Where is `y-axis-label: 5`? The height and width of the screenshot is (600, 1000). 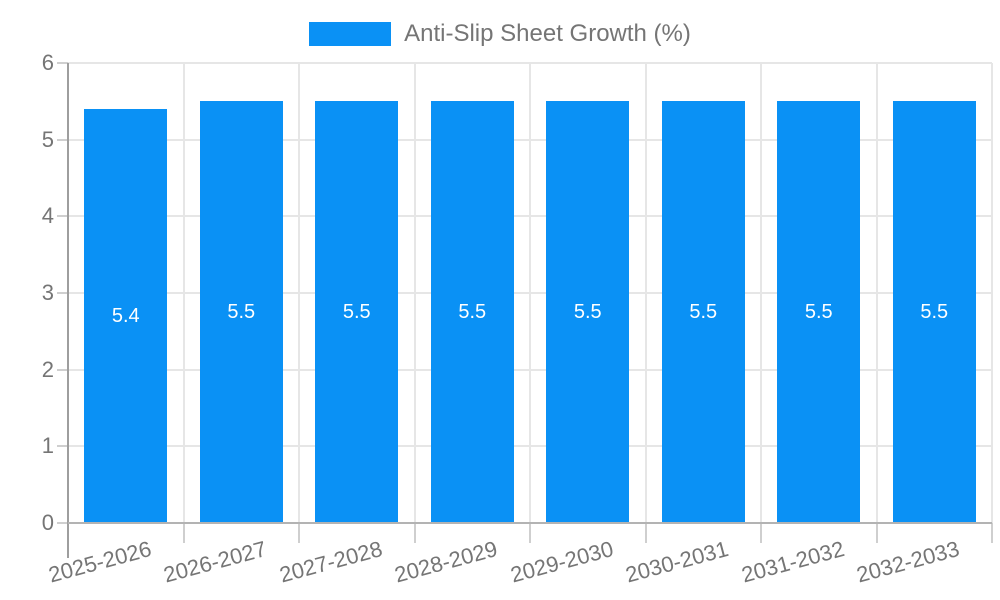 y-axis-label: 5 is located at coordinates (47, 139).